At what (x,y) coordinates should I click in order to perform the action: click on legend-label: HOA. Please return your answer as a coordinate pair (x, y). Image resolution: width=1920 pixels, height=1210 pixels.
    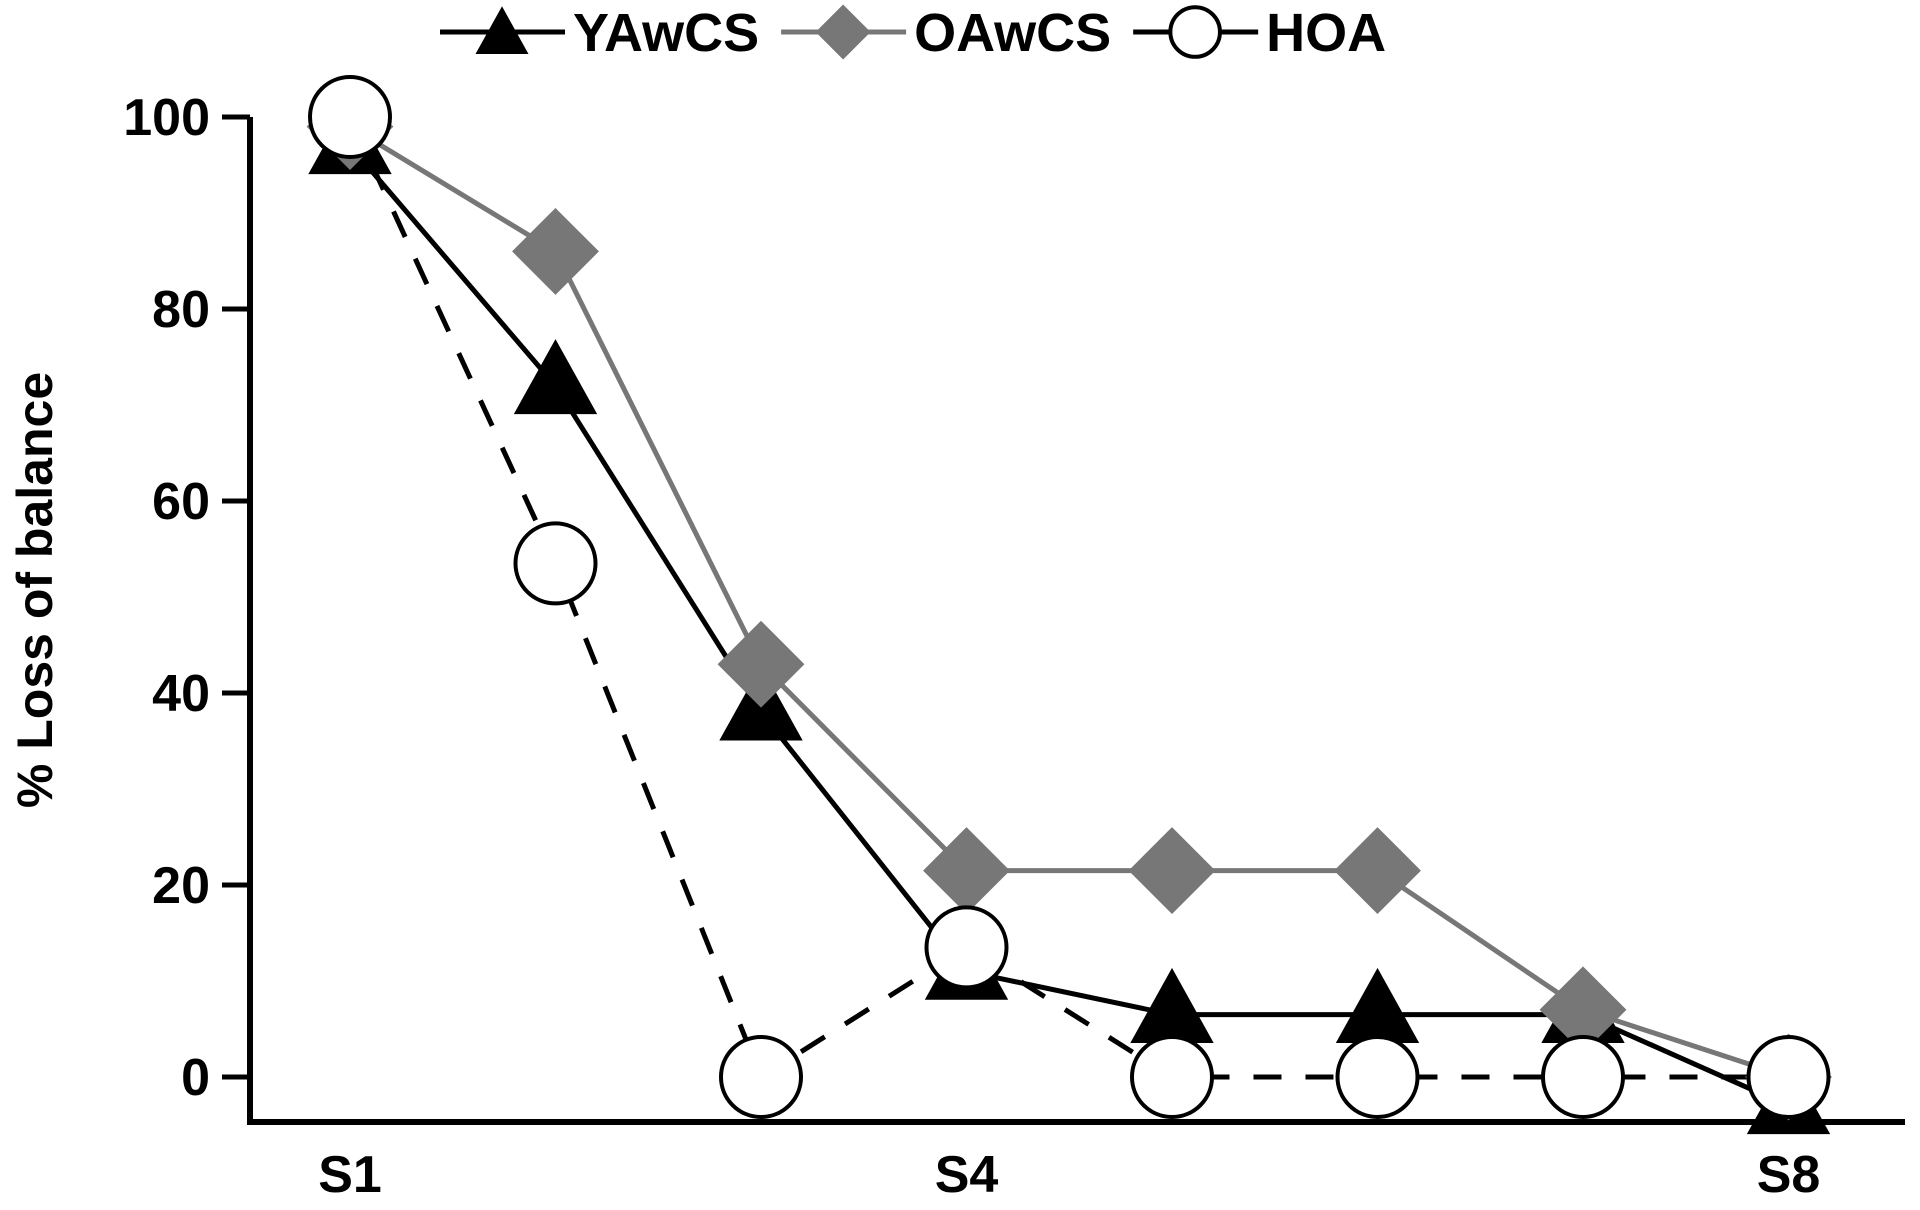
    Looking at the image, I should click on (1326, 33).